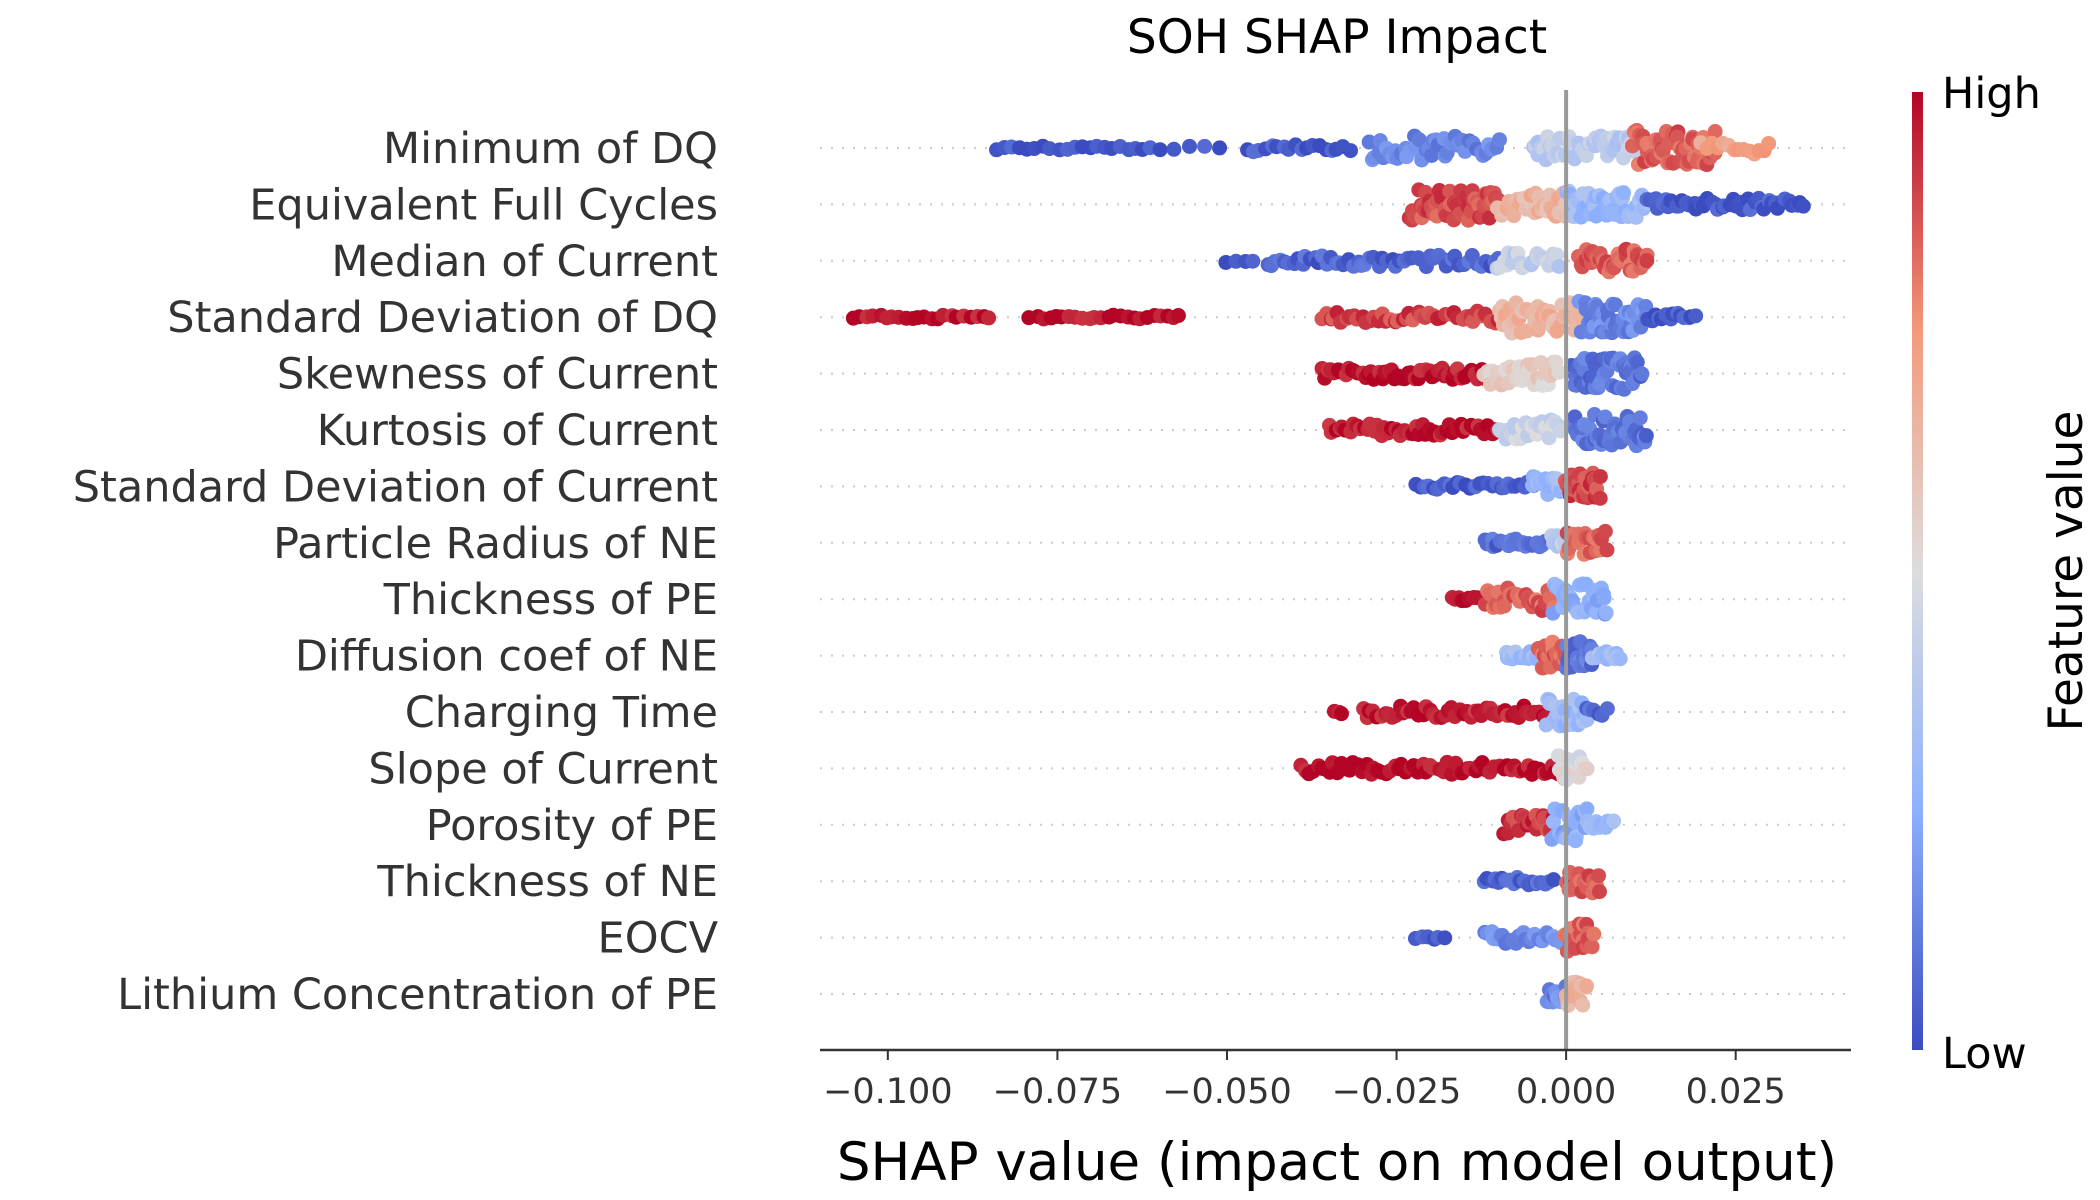 This screenshot has height=1200, width=2100. What do you see at coordinates (547, 882) in the screenshot?
I see `feature-label: Thickness of NE` at bounding box center [547, 882].